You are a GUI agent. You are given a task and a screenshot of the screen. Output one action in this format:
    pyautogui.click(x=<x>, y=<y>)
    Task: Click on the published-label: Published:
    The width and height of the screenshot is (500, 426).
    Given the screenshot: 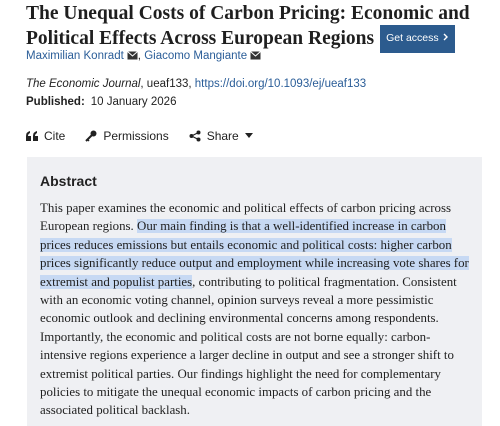 What is the action you would take?
    pyautogui.click(x=55, y=102)
    